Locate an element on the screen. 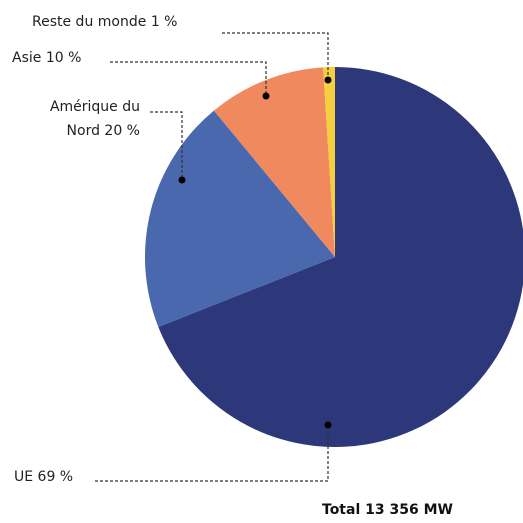 This screenshot has height=523, width=523. slice-label: UE 69 % is located at coordinates (43, 477).